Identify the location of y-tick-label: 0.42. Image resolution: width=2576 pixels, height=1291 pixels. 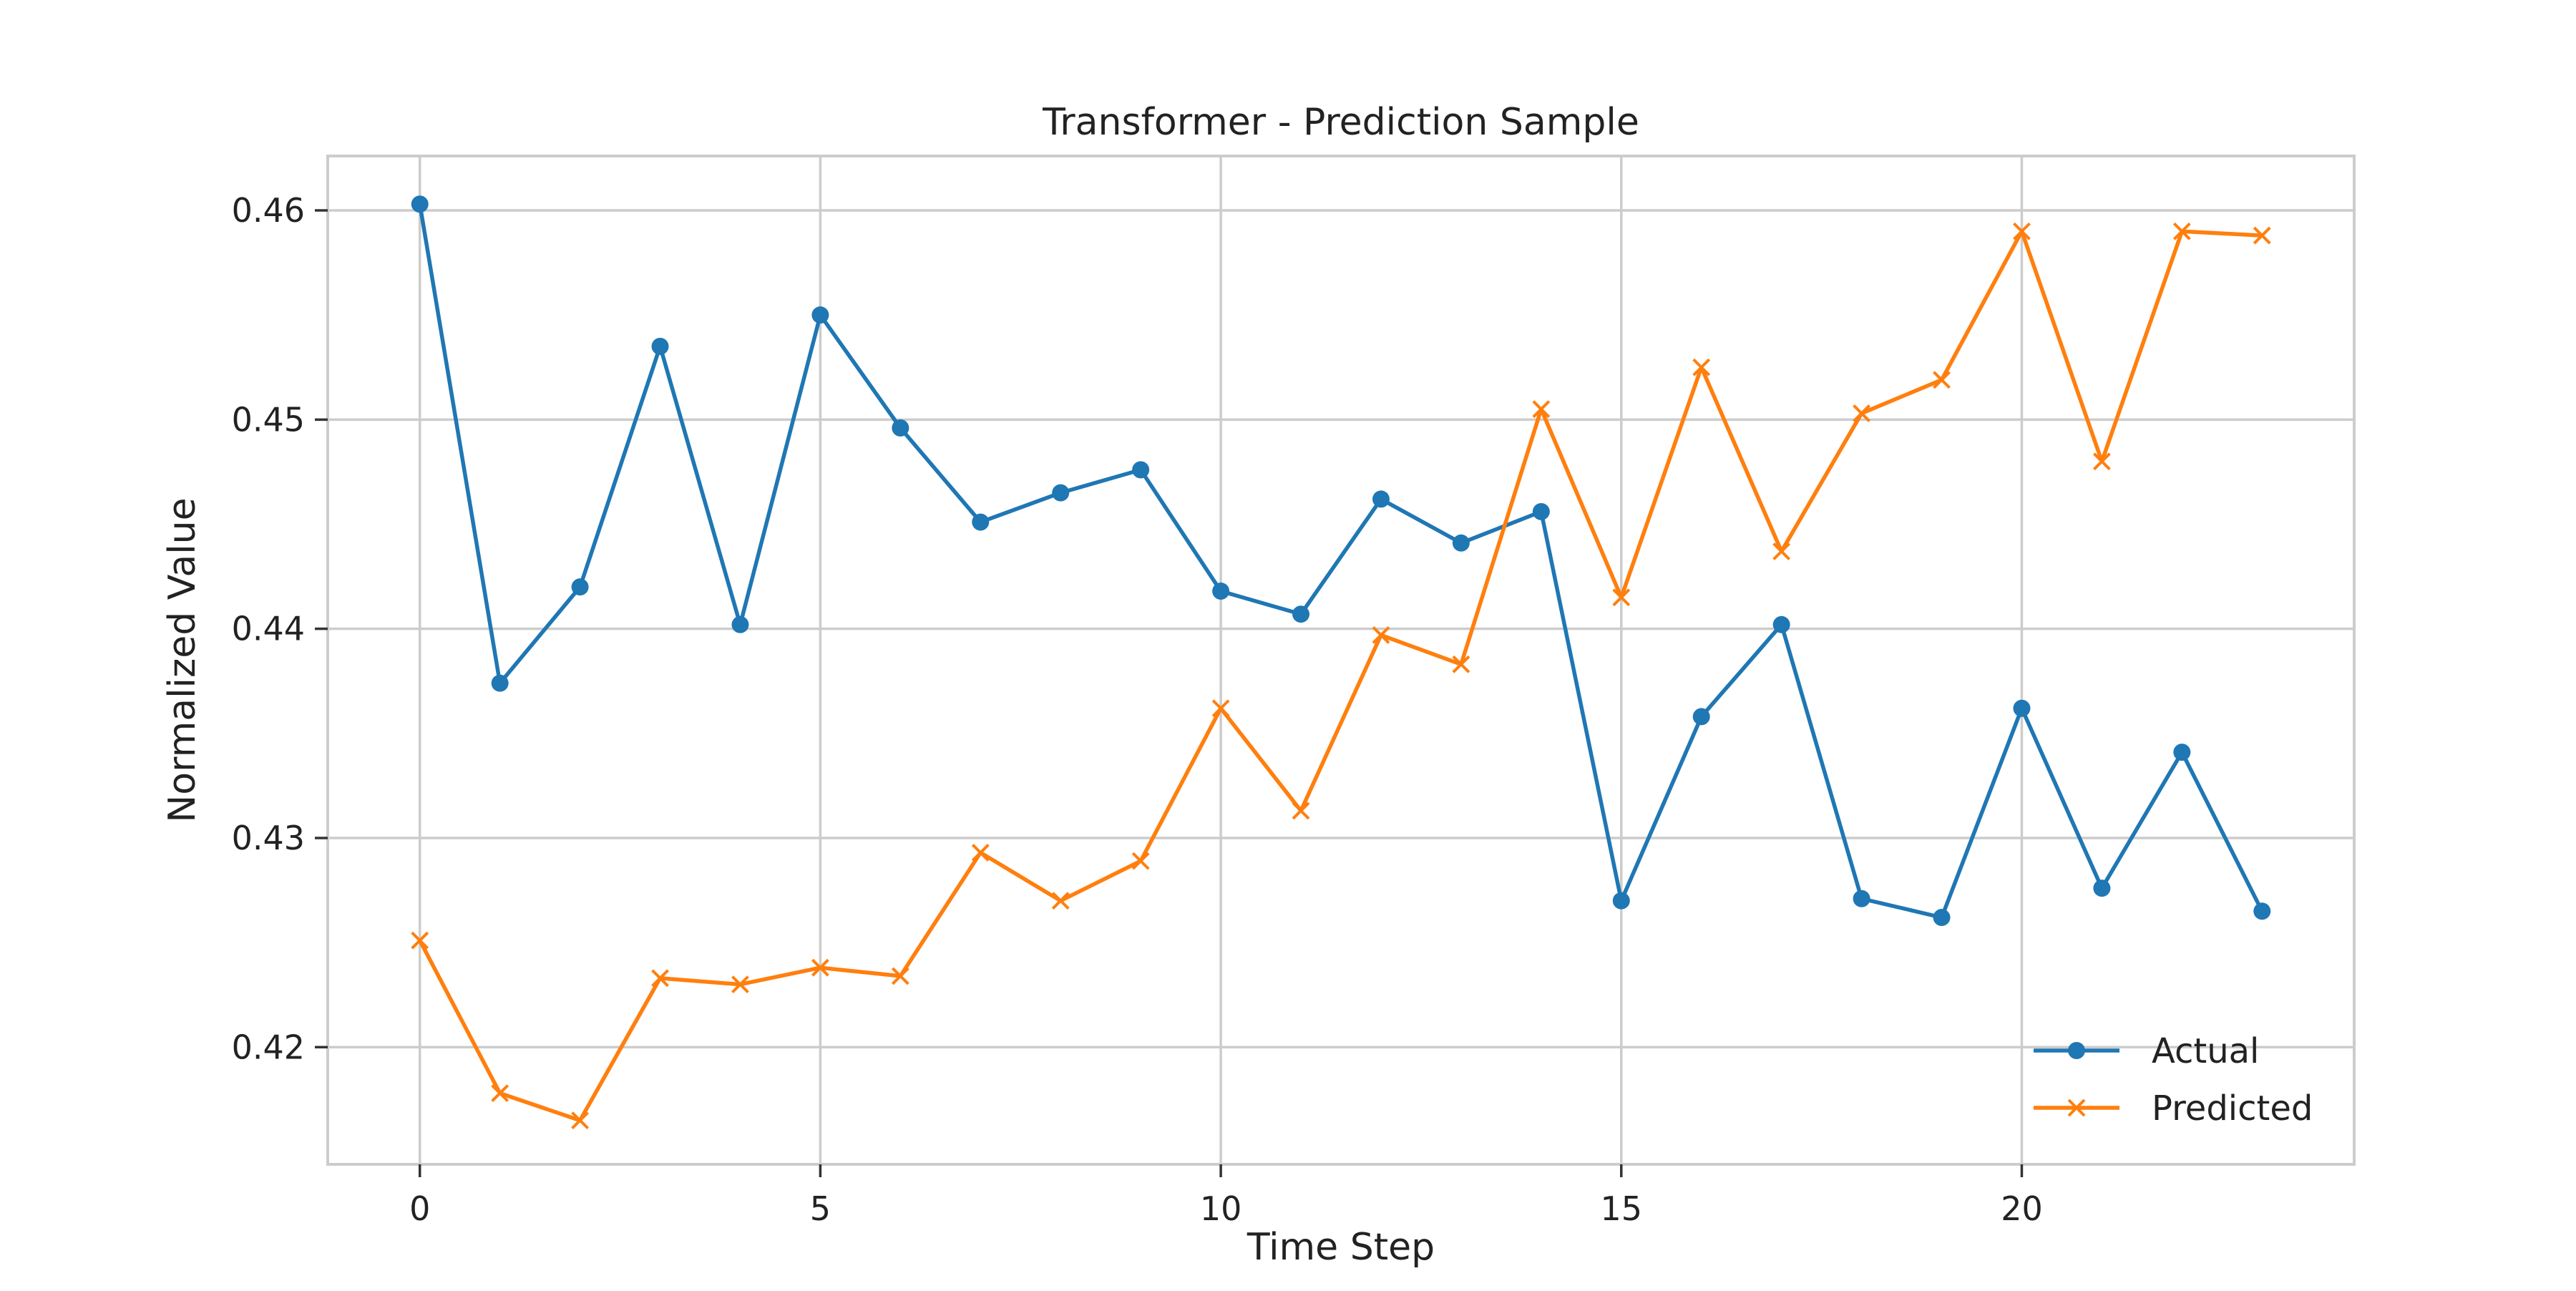
(268, 1047).